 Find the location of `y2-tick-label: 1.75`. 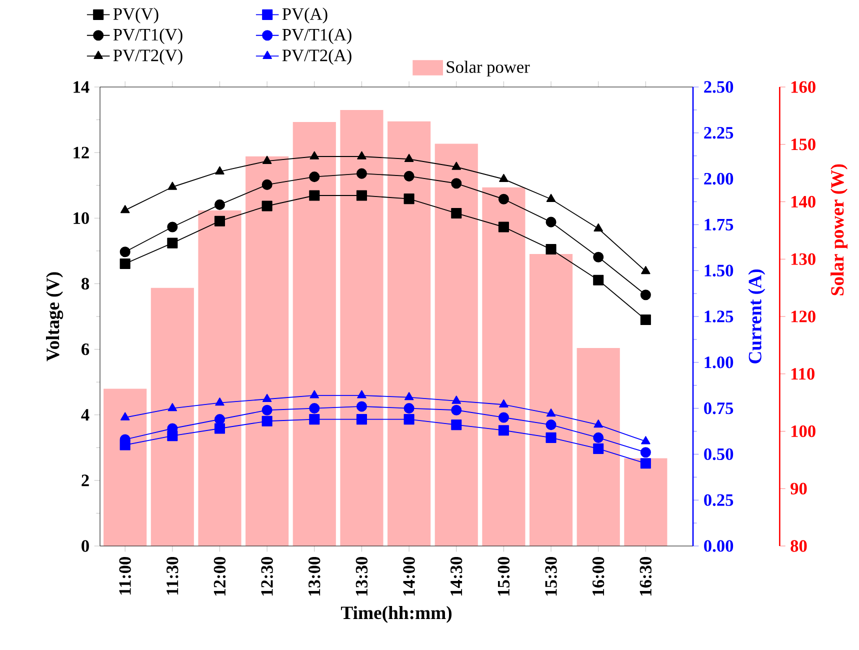

y2-tick-label: 1.75 is located at coordinates (719, 224).